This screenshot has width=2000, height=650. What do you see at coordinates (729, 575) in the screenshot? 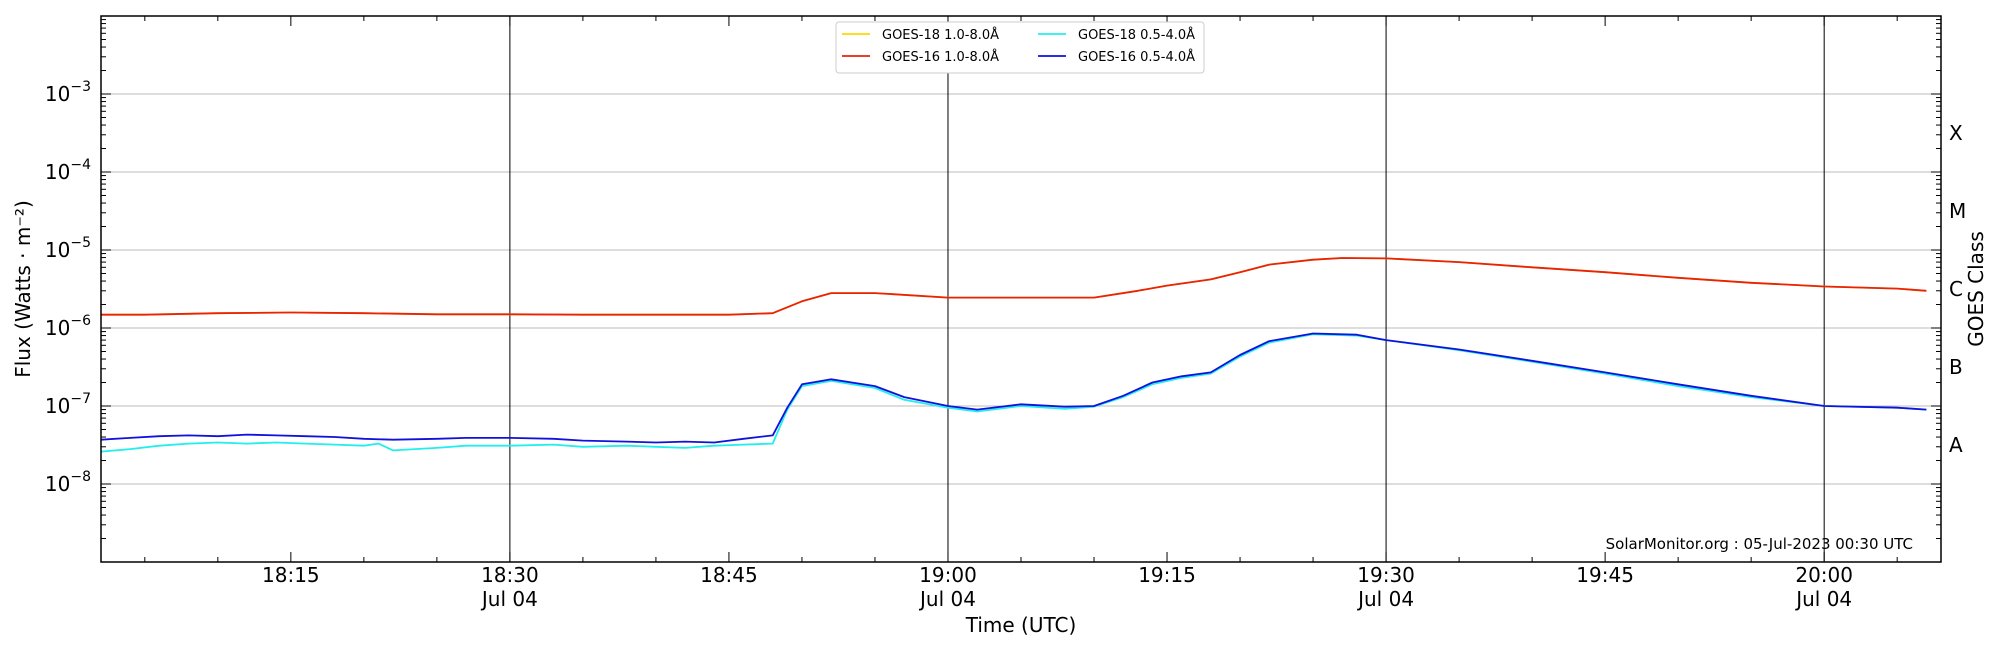
I see `x-tick-label: 18:45` at bounding box center [729, 575].